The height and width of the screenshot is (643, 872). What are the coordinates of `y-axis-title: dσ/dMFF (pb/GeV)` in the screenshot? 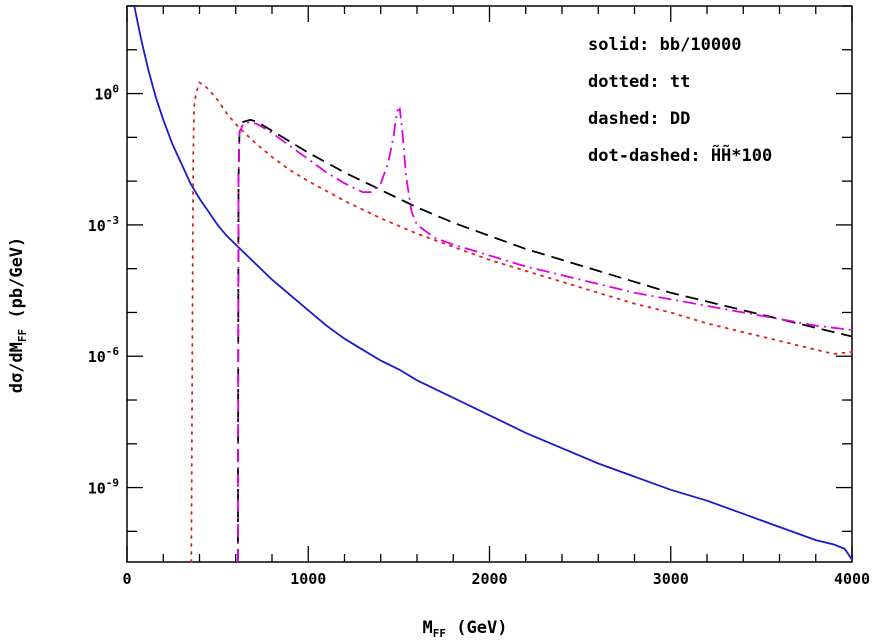 It's located at (18, 315).